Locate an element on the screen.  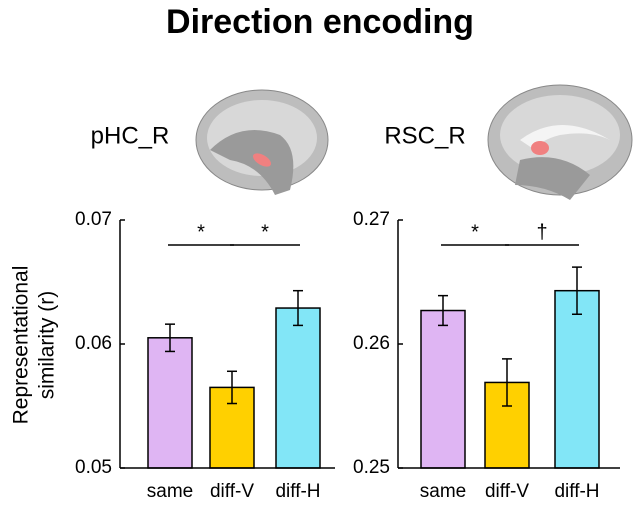
y-axis-label: similarity (r) is located at coordinates (47, 345).